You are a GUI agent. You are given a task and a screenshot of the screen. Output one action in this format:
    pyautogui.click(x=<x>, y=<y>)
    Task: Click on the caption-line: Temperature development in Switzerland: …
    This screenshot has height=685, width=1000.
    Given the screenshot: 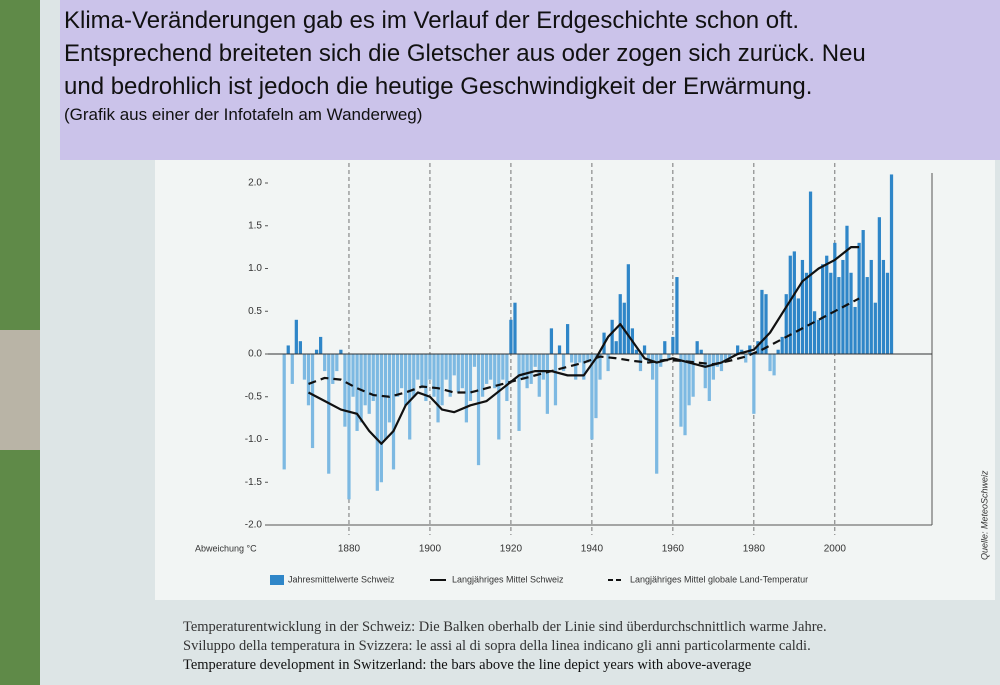 What is the action you would take?
    pyautogui.click(x=467, y=665)
    